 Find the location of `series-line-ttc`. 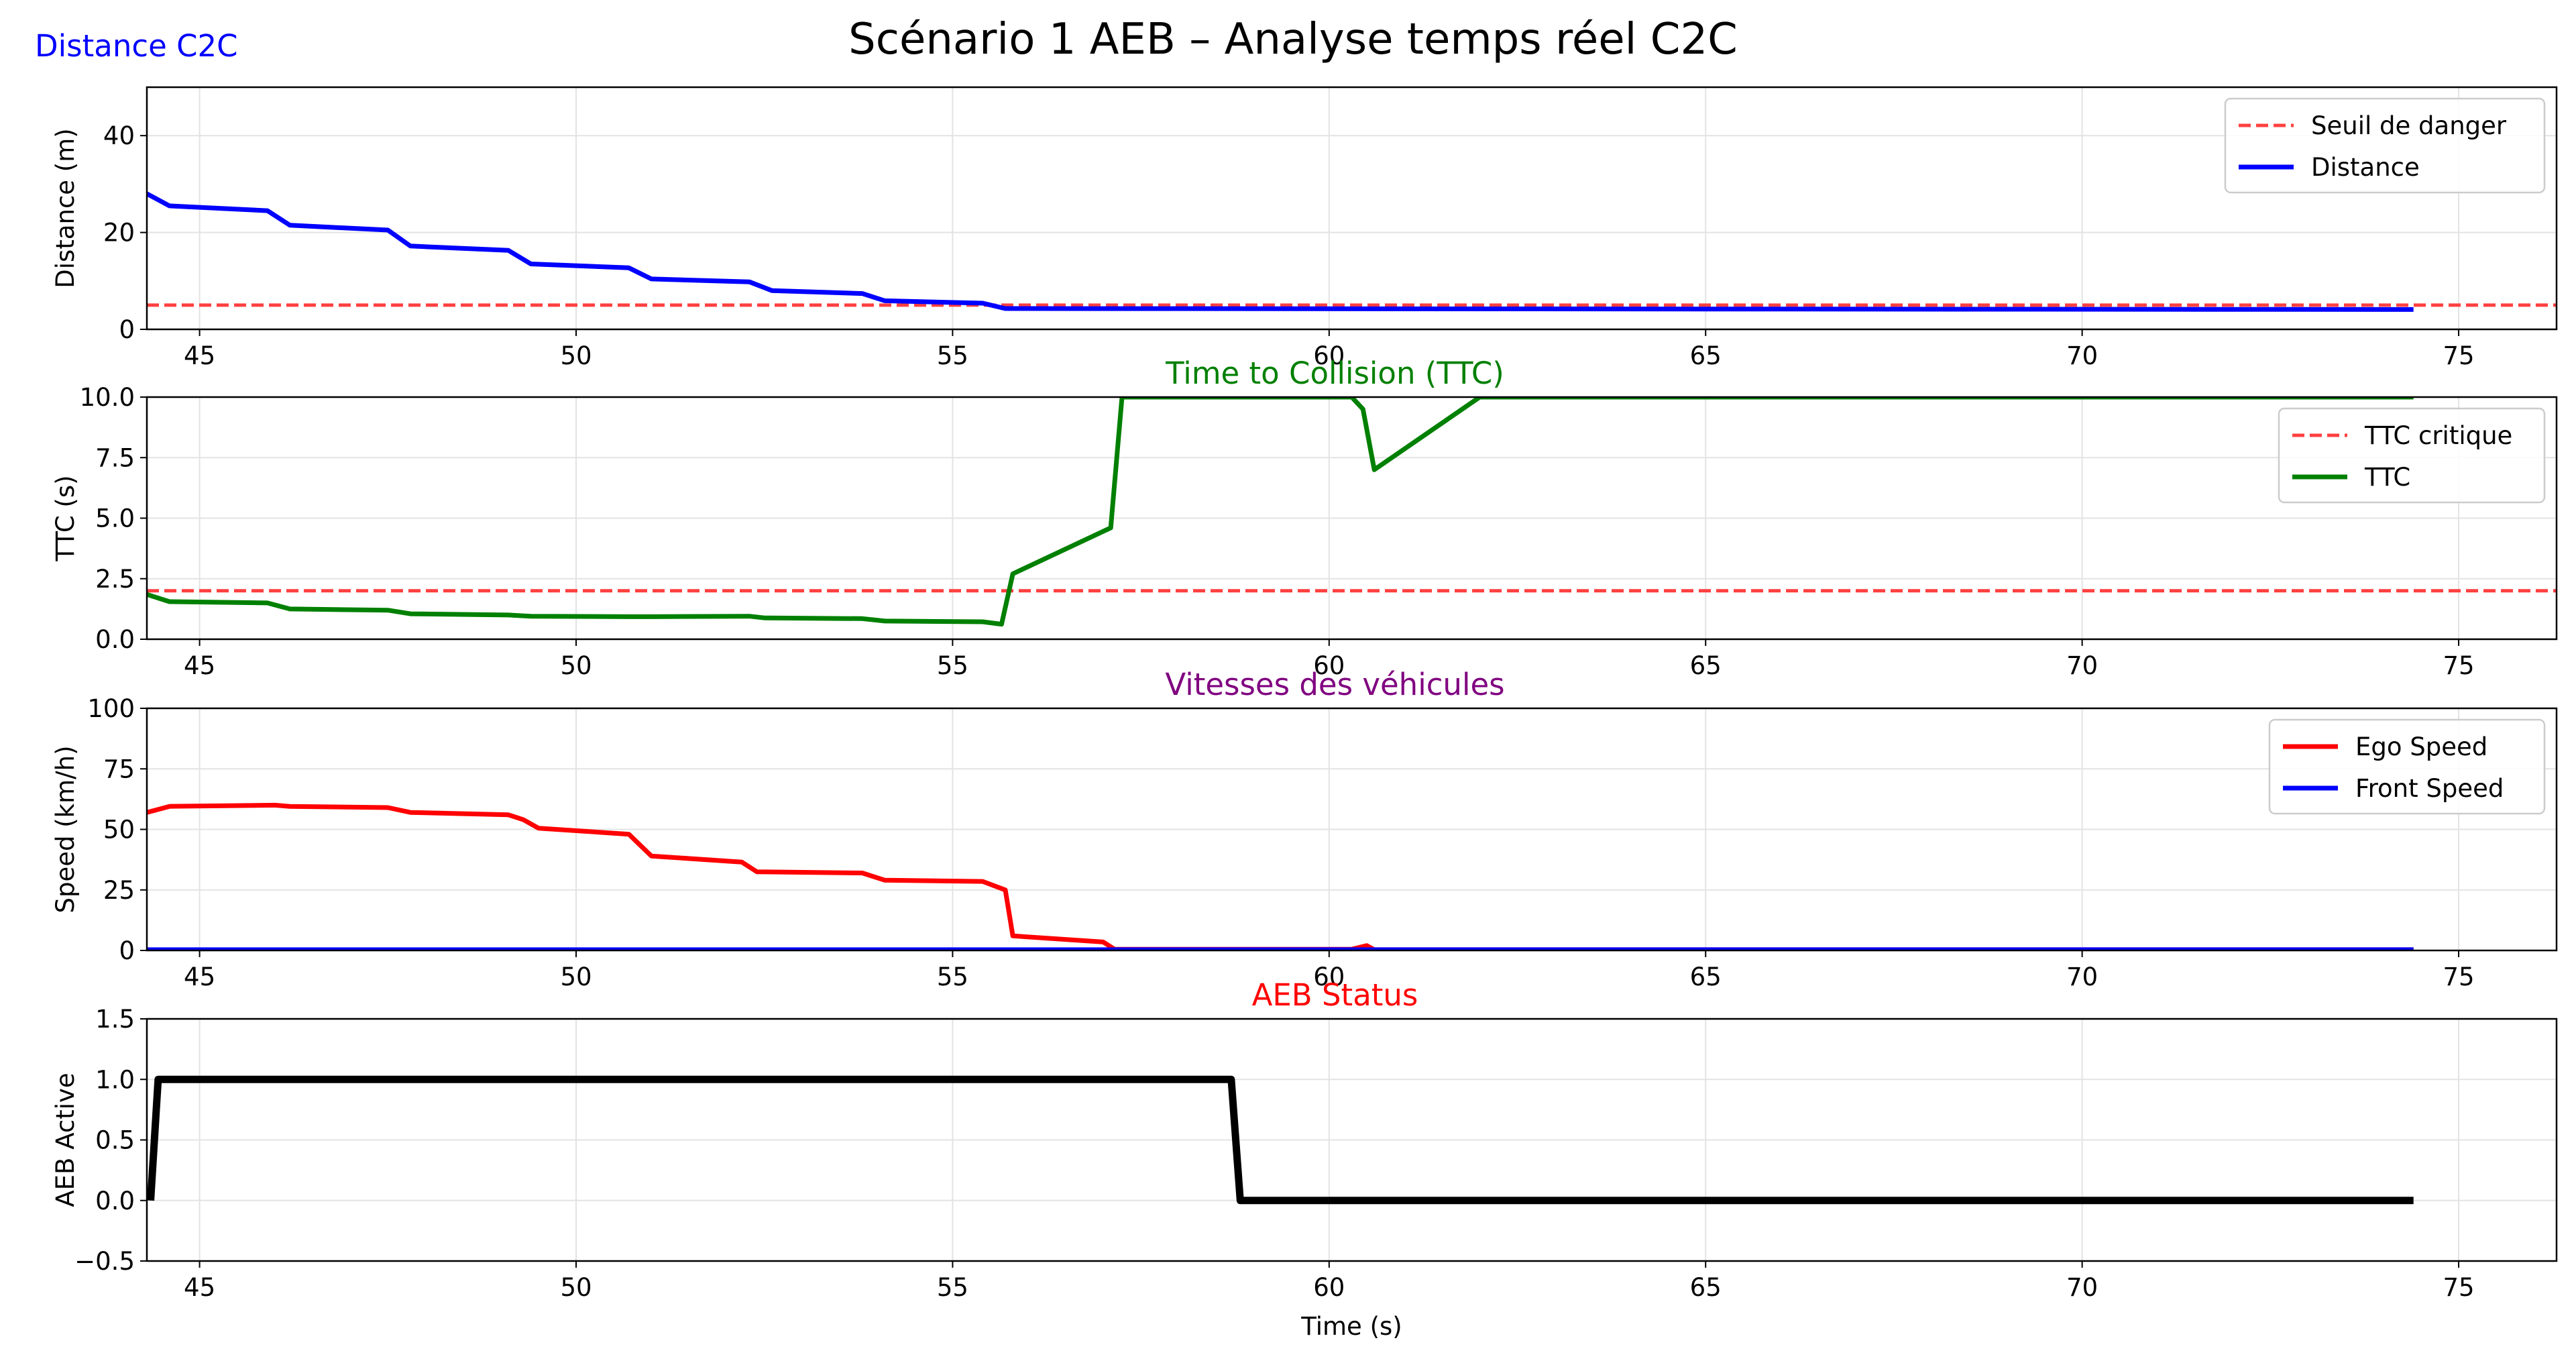

series-line-ttc is located at coordinates (1280, 512).